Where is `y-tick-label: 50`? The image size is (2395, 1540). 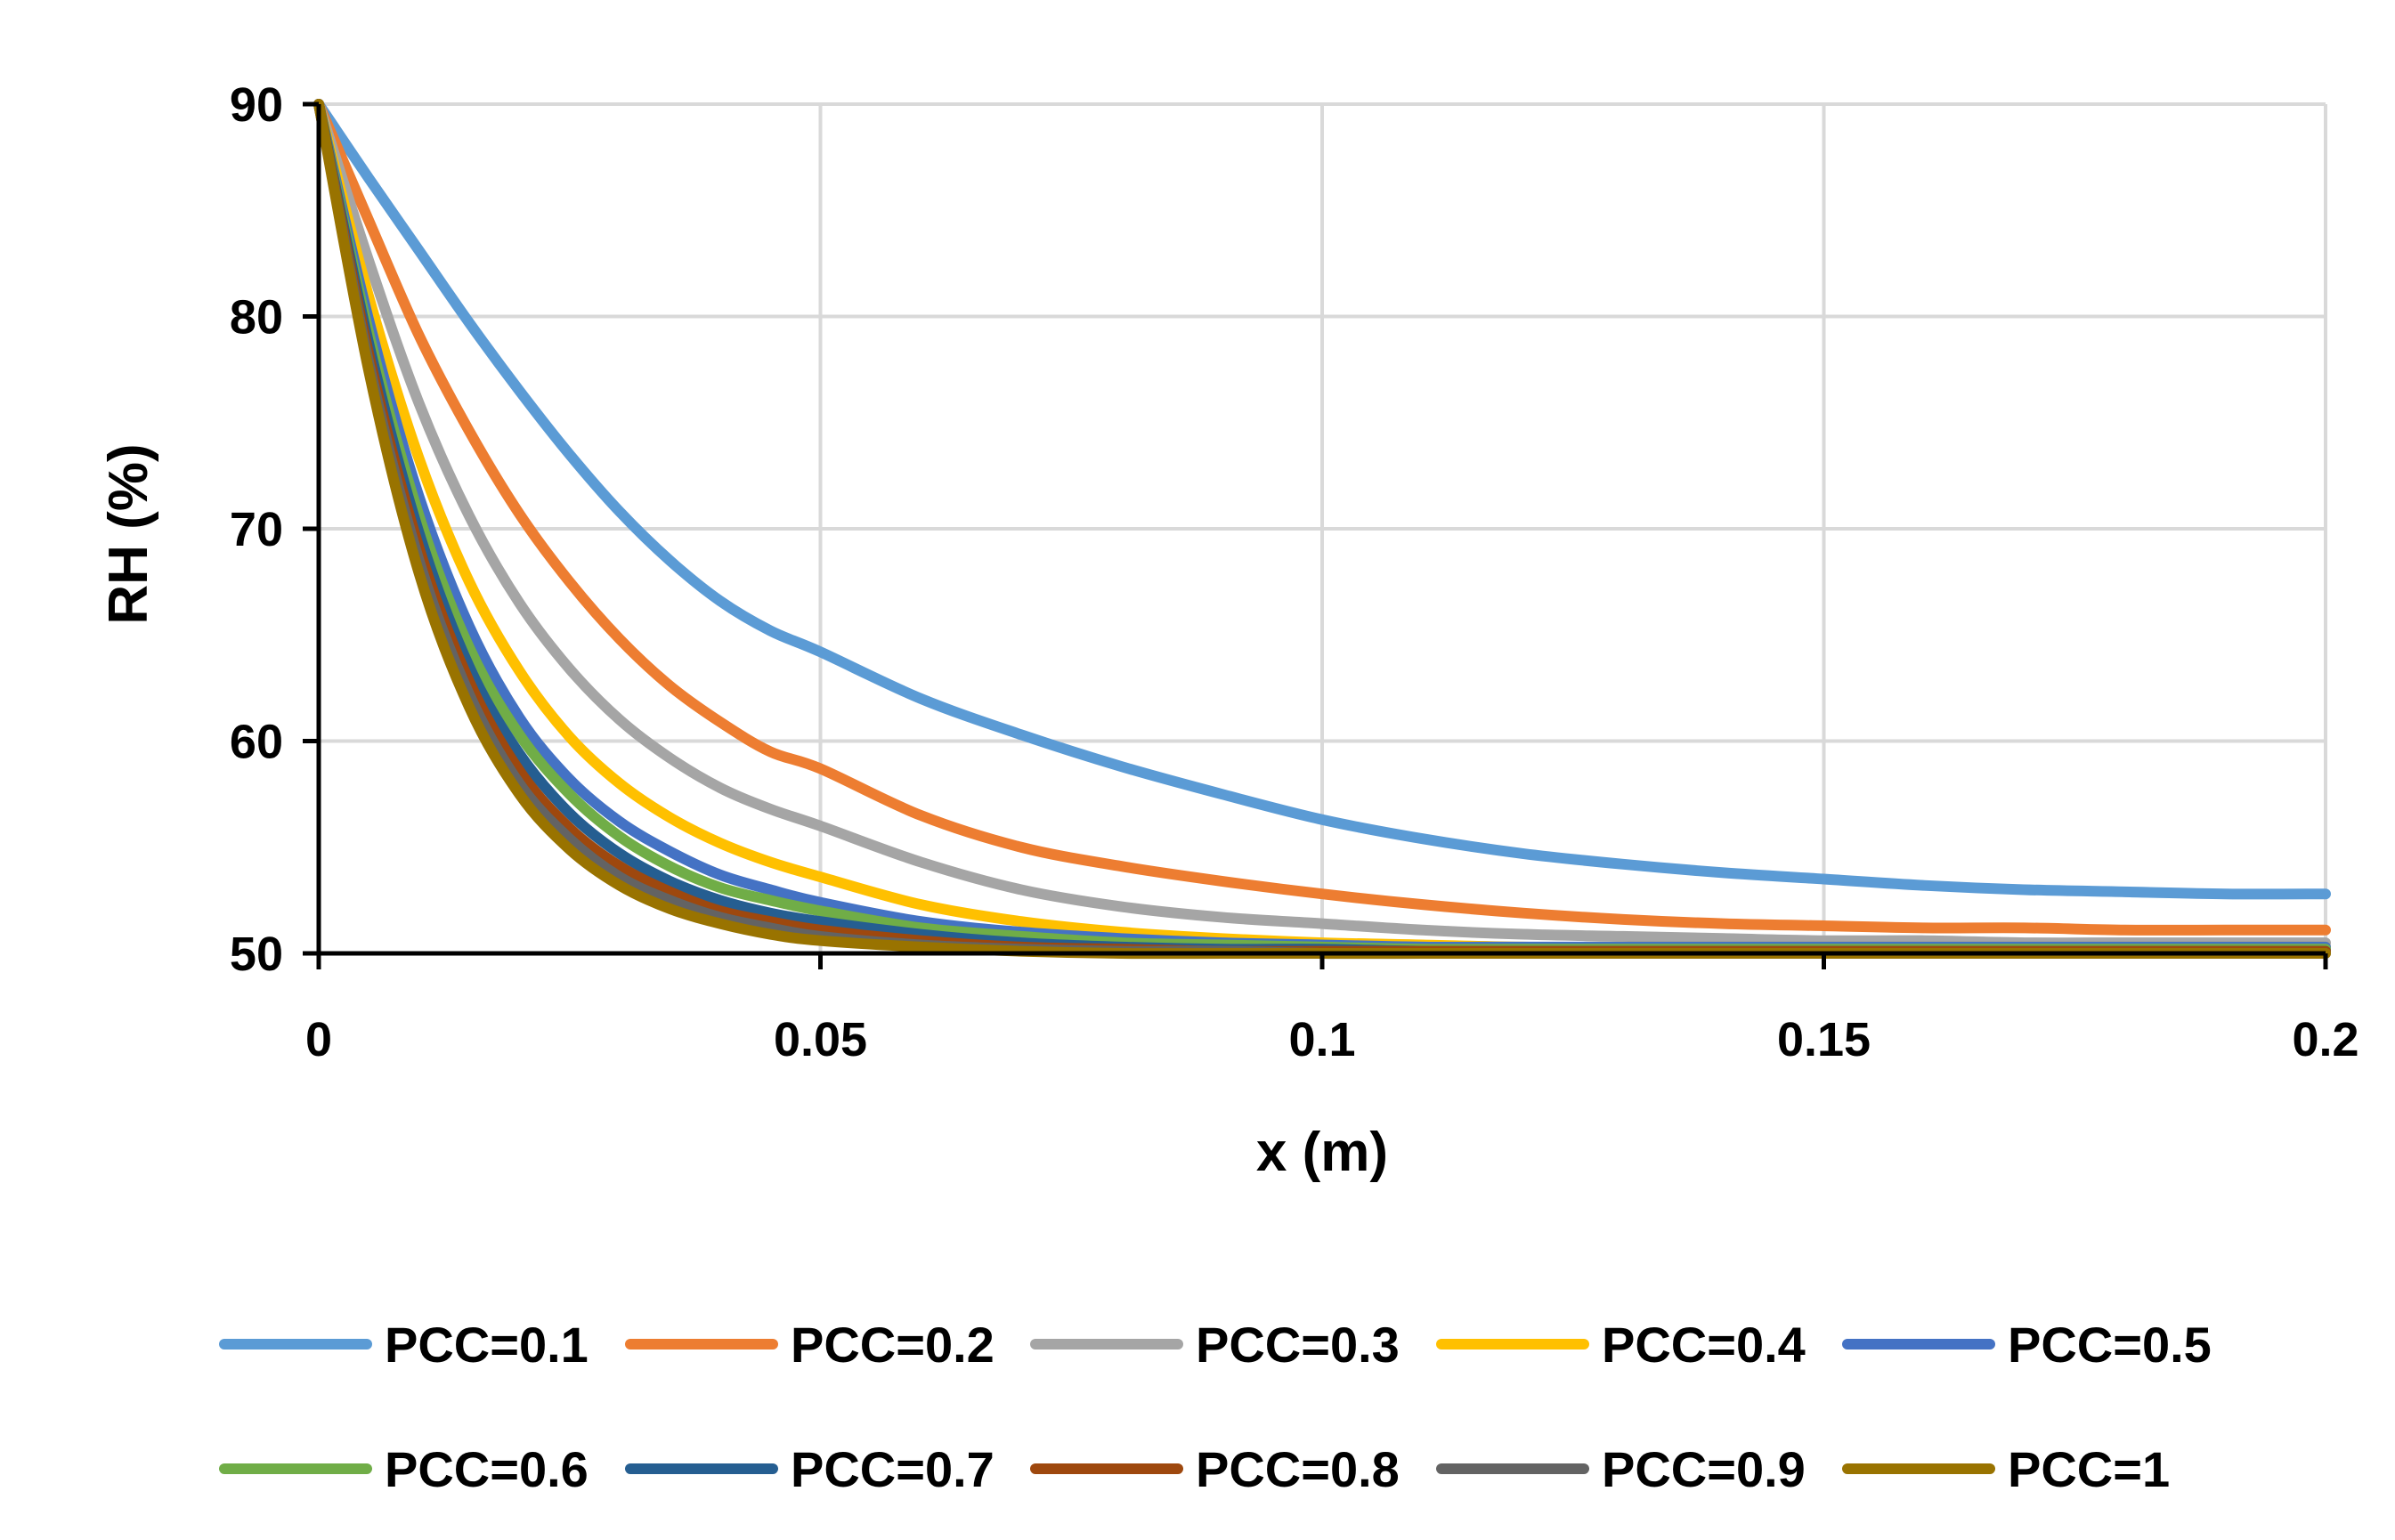 y-tick-label: 50 is located at coordinates (256, 954).